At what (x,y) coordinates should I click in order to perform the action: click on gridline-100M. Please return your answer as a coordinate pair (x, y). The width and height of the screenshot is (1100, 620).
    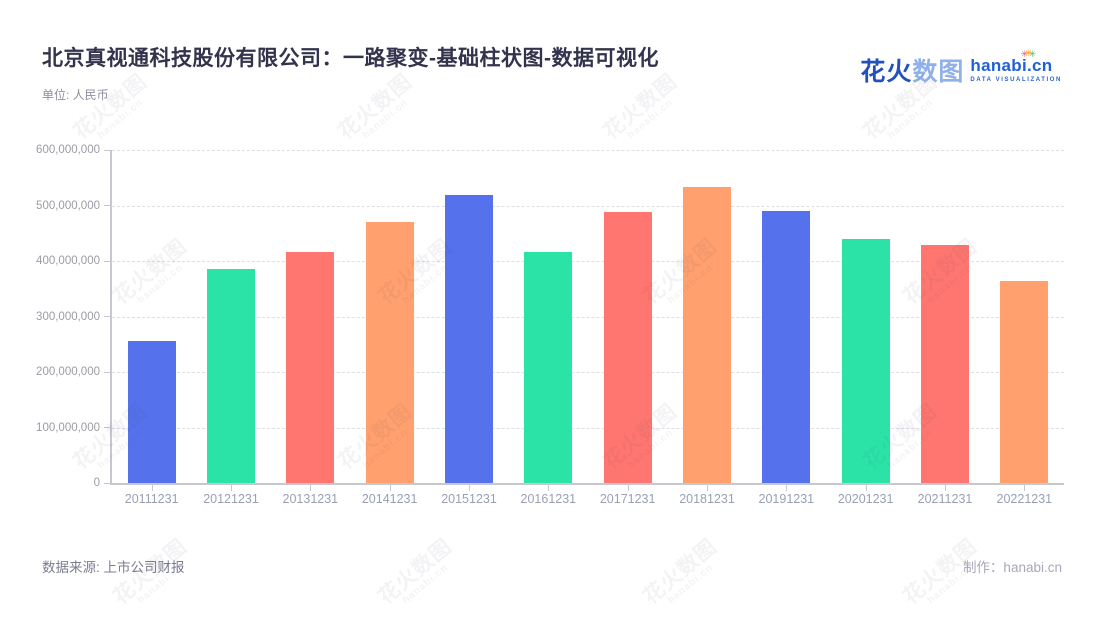
    Looking at the image, I should click on (588, 428).